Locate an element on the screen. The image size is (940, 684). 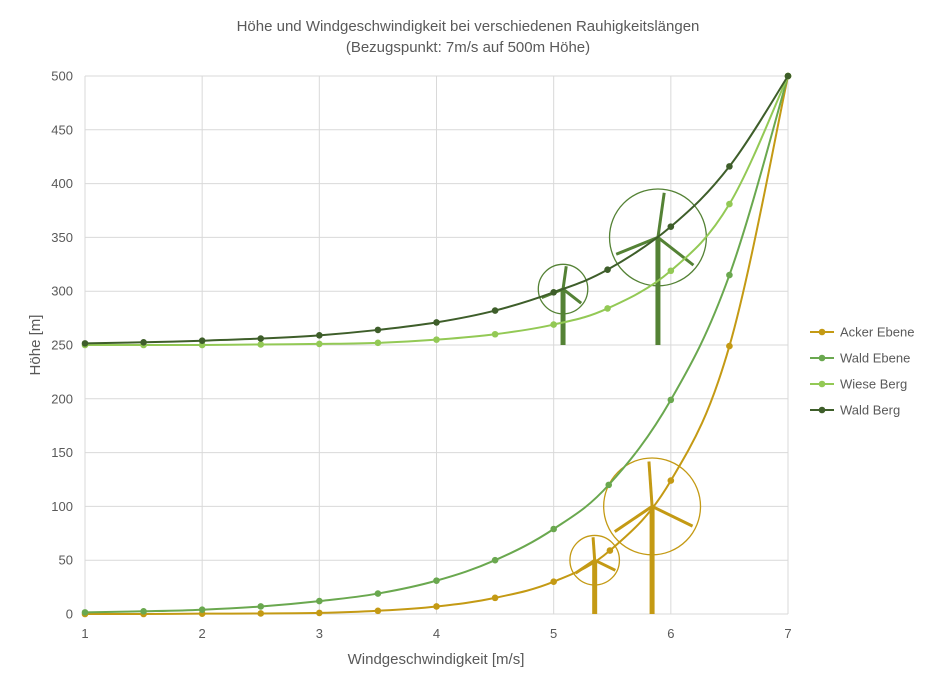
x-tick-label: 6 is located at coordinates (670, 633).